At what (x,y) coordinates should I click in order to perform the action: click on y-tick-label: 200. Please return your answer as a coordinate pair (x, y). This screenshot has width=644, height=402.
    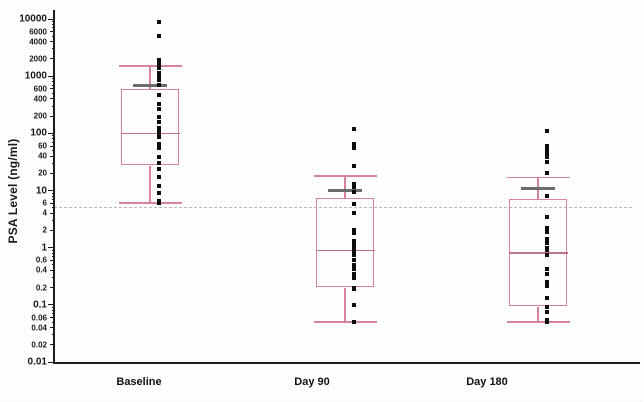
    Looking at the image, I should click on (40, 116).